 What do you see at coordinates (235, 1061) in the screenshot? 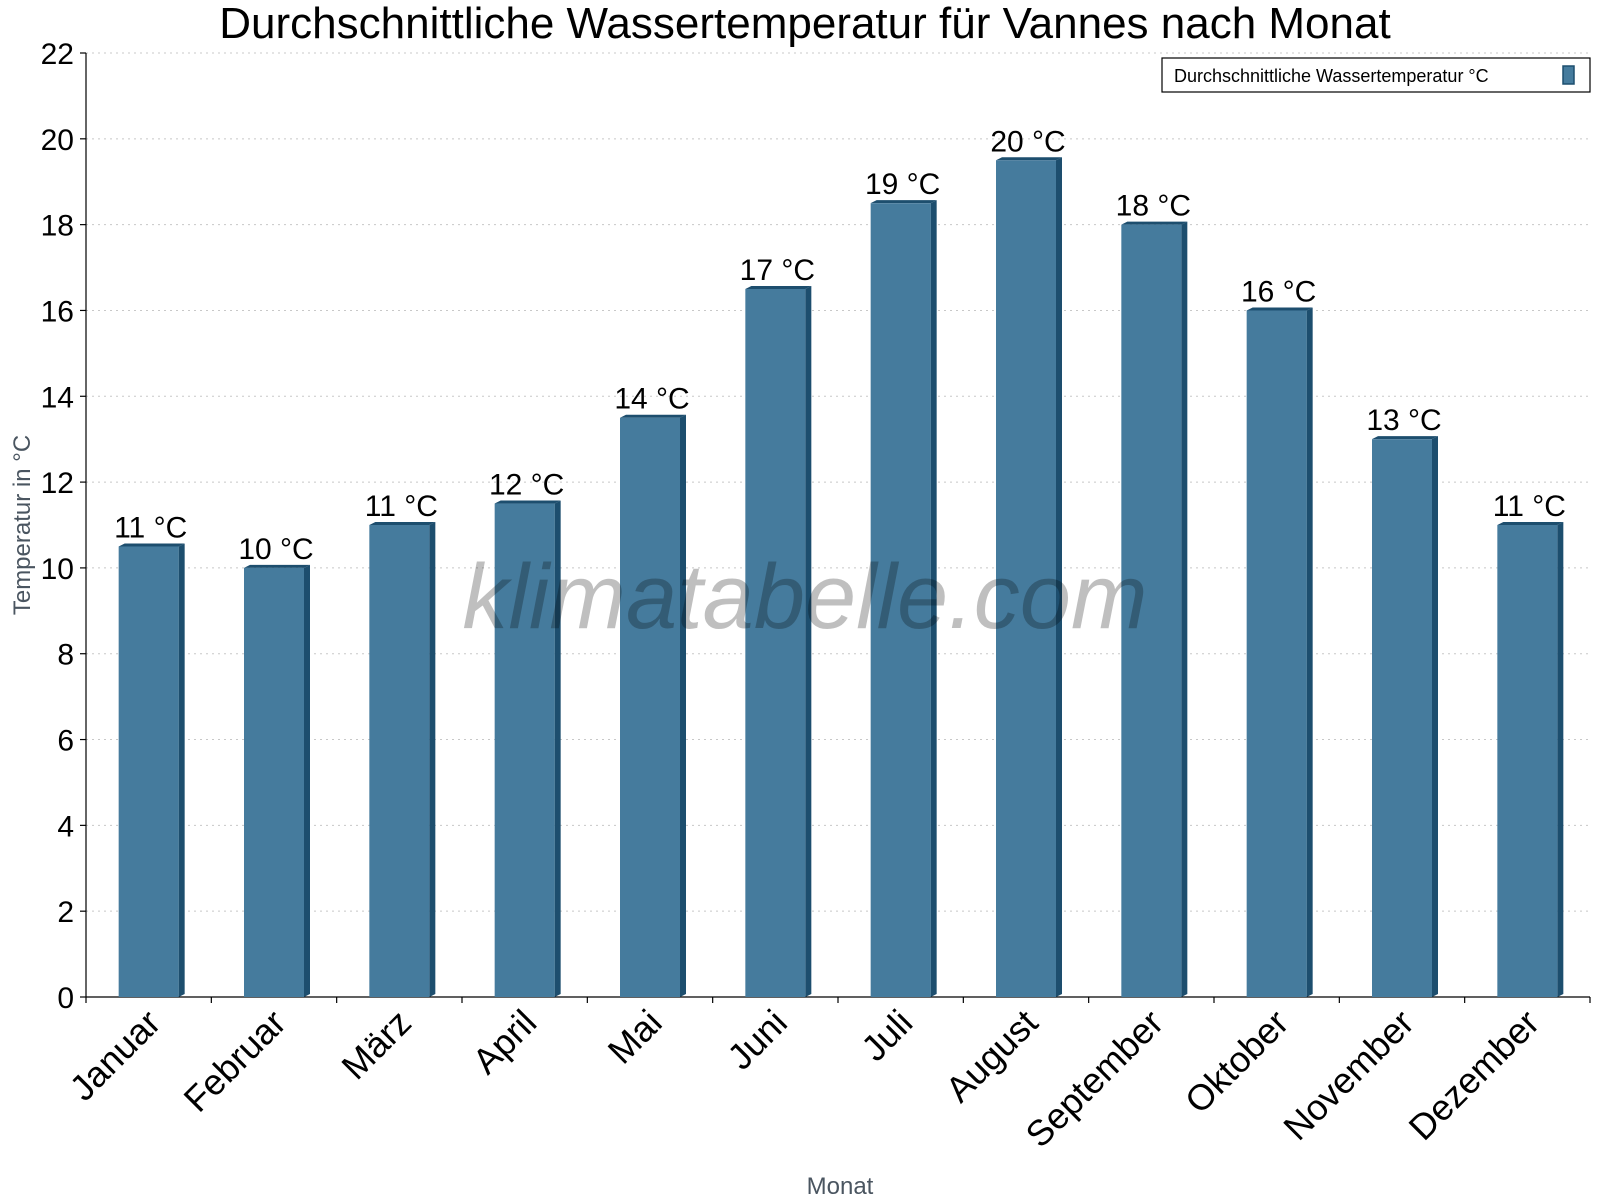
I see `x-tick-label: Februar` at bounding box center [235, 1061].